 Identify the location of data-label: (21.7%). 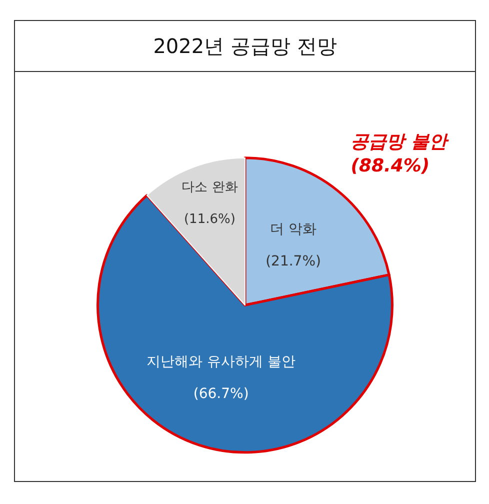
(293, 262).